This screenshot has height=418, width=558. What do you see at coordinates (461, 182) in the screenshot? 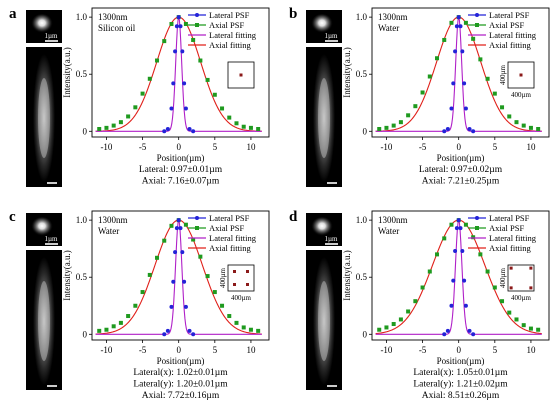
I see `fwhm-result-line: Axial: 7.21±0.25µm` at bounding box center [461, 182].